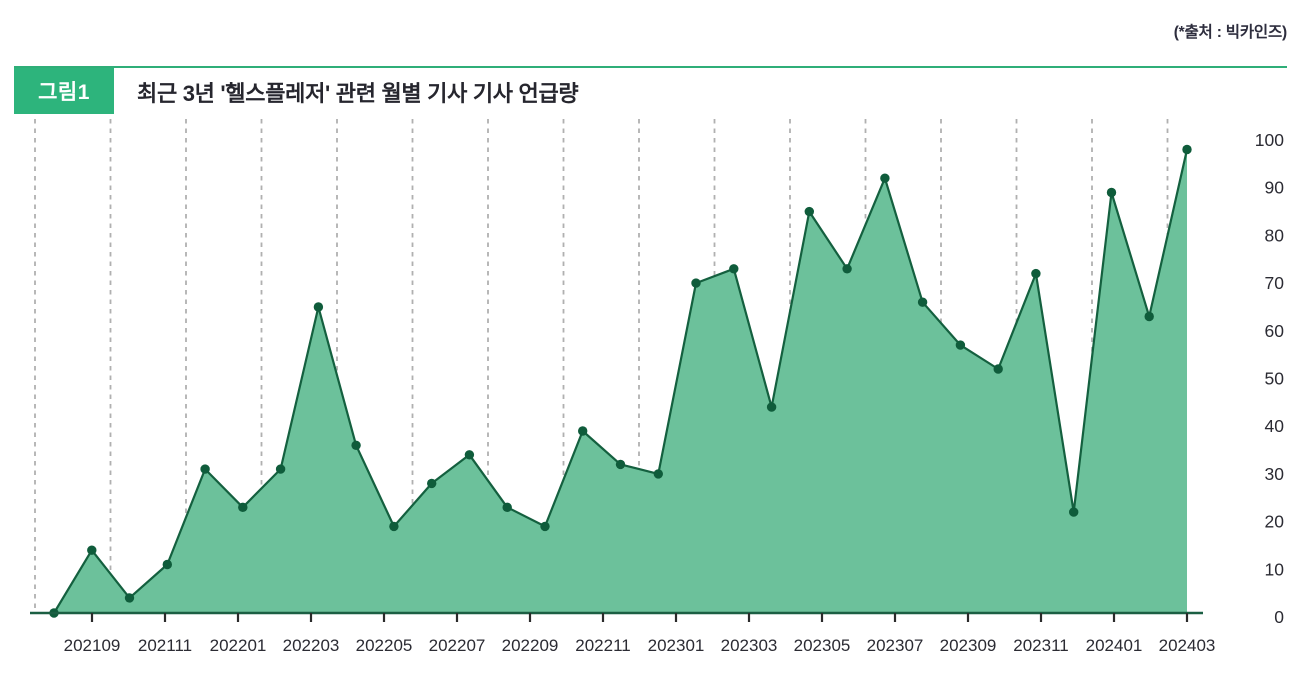  What do you see at coordinates (1275, 283) in the screenshot?
I see `y-axis-label: 70` at bounding box center [1275, 283].